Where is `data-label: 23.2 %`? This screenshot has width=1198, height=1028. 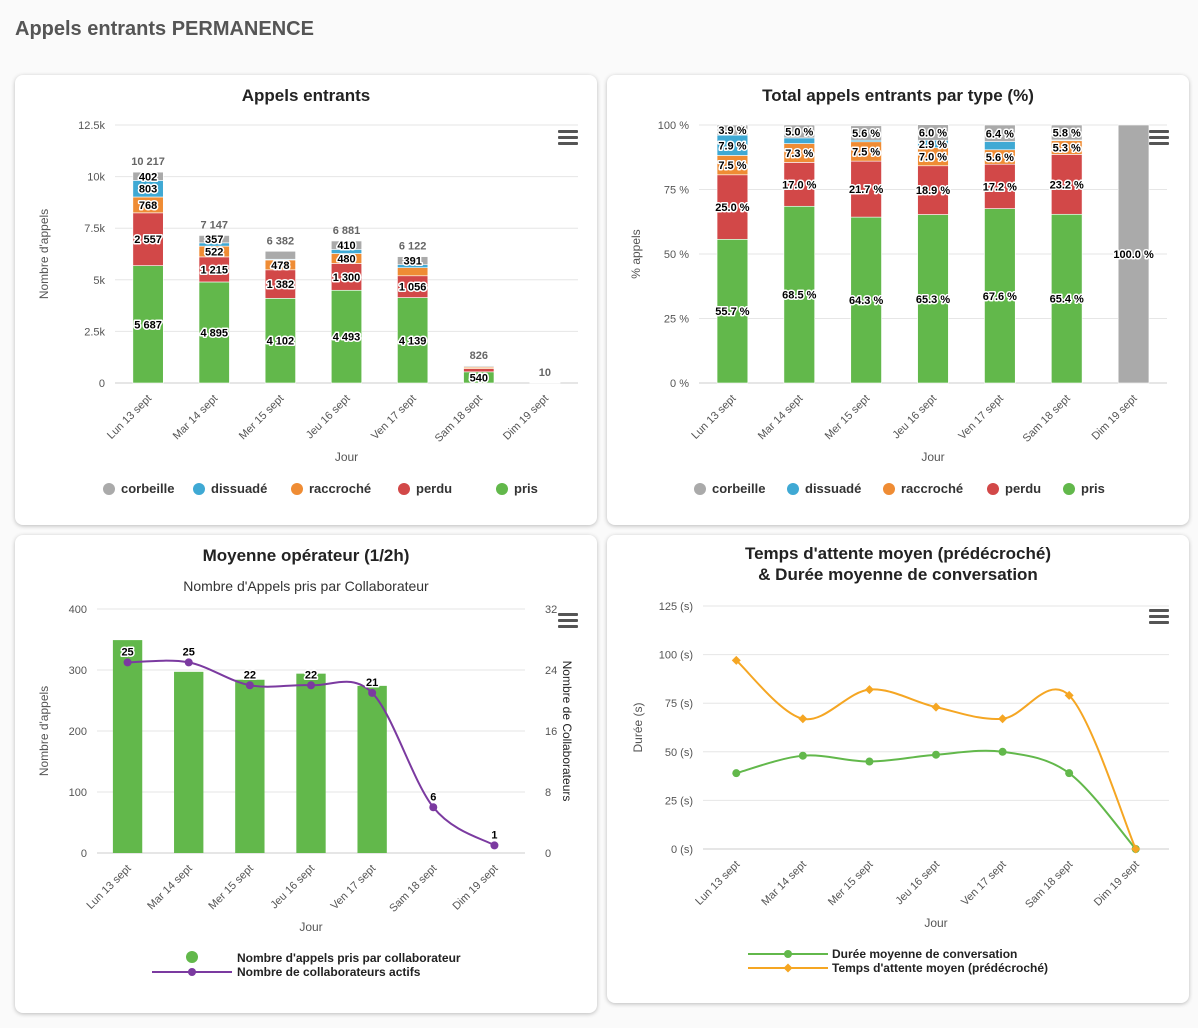
data-label: 23.2 % is located at coordinates (1067, 185).